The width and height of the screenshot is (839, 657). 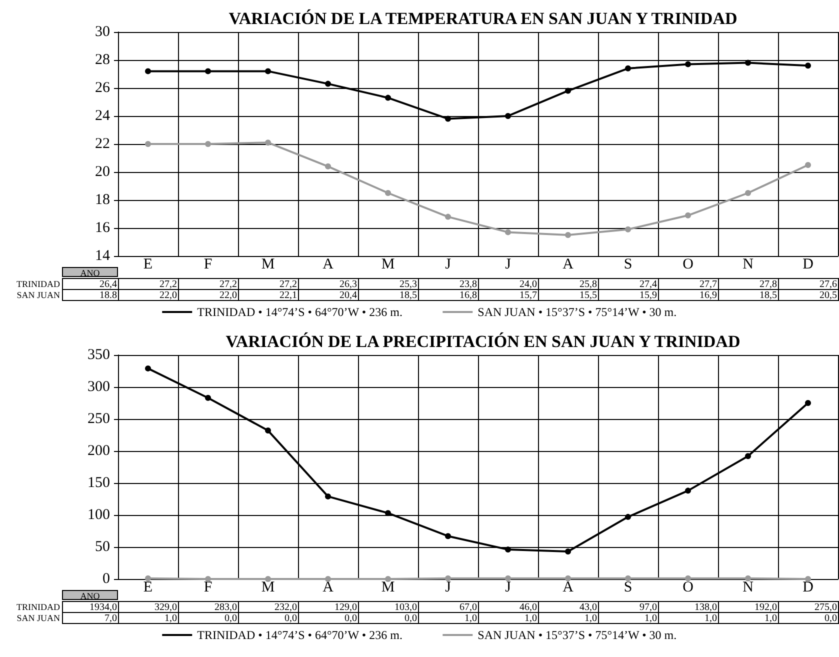 I want to click on data-label: 16,9, so click(x=688, y=295).